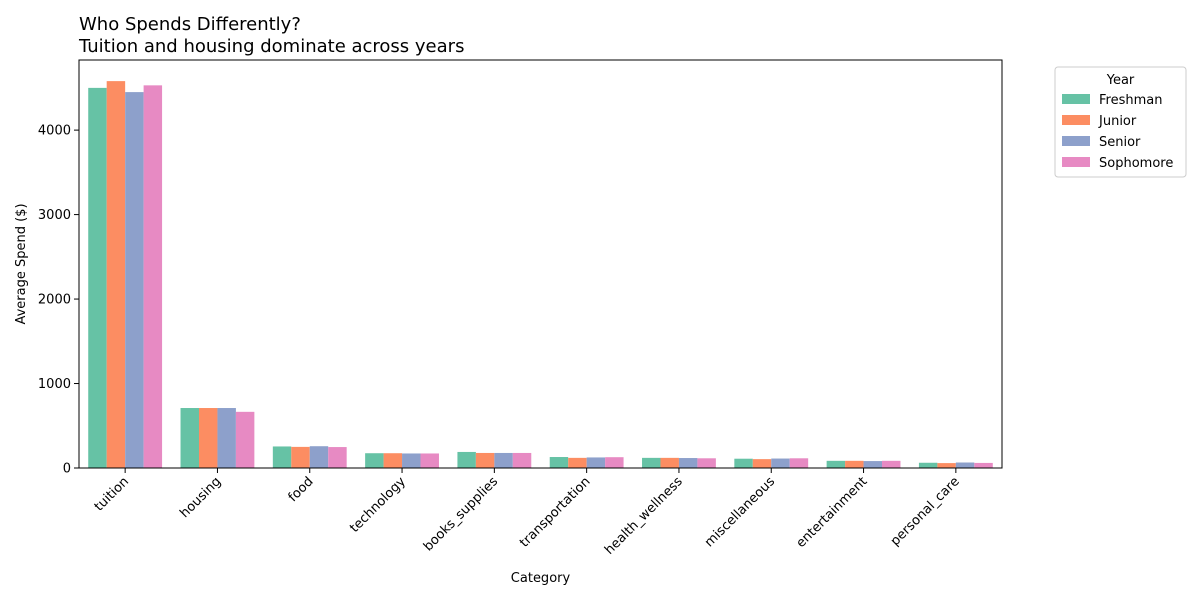  What do you see at coordinates (854, 464) in the screenshot?
I see `bar-entertainment-junior` at bounding box center [854, 464].